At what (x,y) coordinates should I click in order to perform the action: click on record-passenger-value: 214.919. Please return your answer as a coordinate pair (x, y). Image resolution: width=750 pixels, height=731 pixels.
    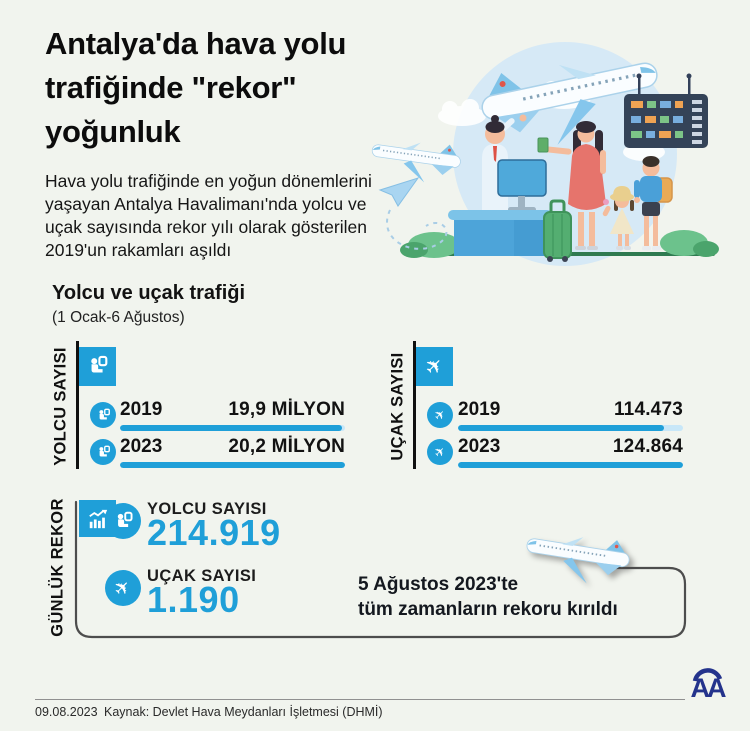
    Looking at the image, I should click on (214, 532).